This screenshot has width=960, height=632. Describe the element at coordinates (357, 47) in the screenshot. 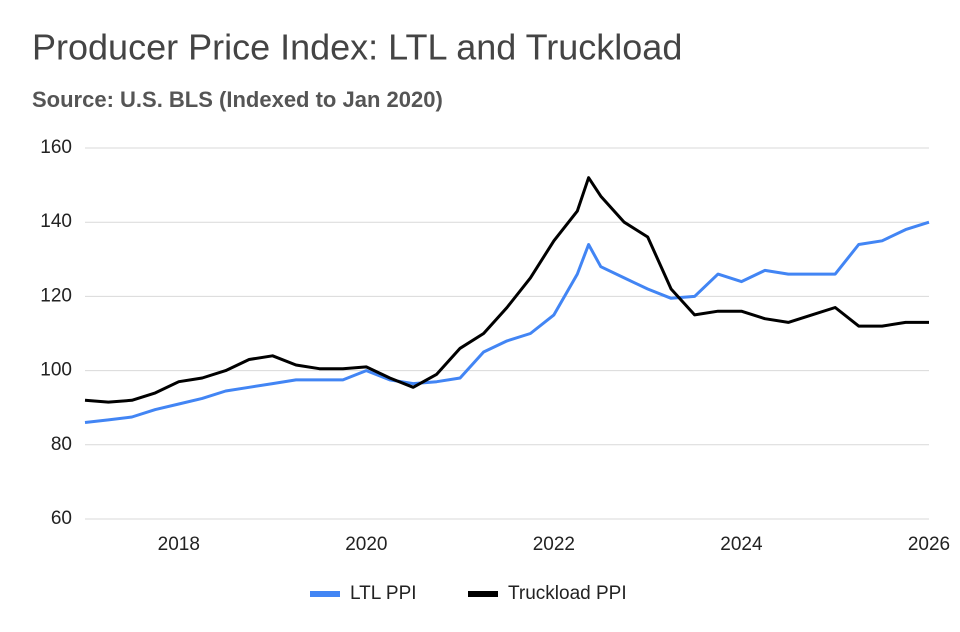

I see `chart-title: Producer Price Index: LTL and Truckload` at that location.